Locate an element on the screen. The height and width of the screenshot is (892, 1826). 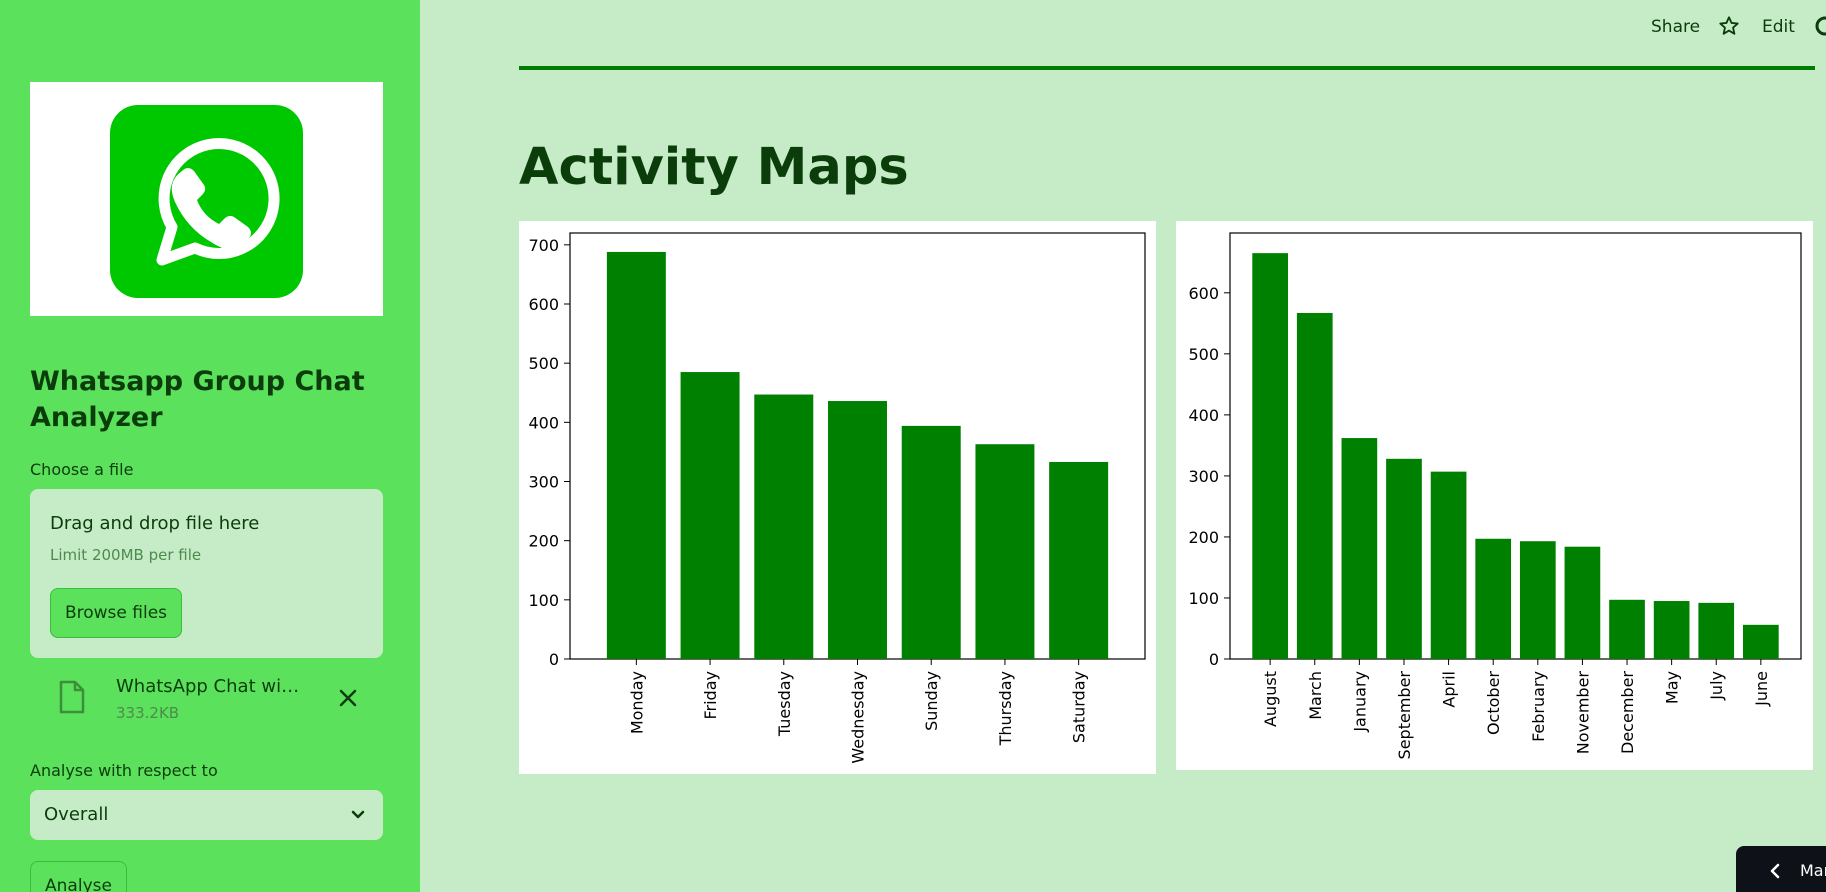
x-tick-label: November is located at coordinates (1582, 713).